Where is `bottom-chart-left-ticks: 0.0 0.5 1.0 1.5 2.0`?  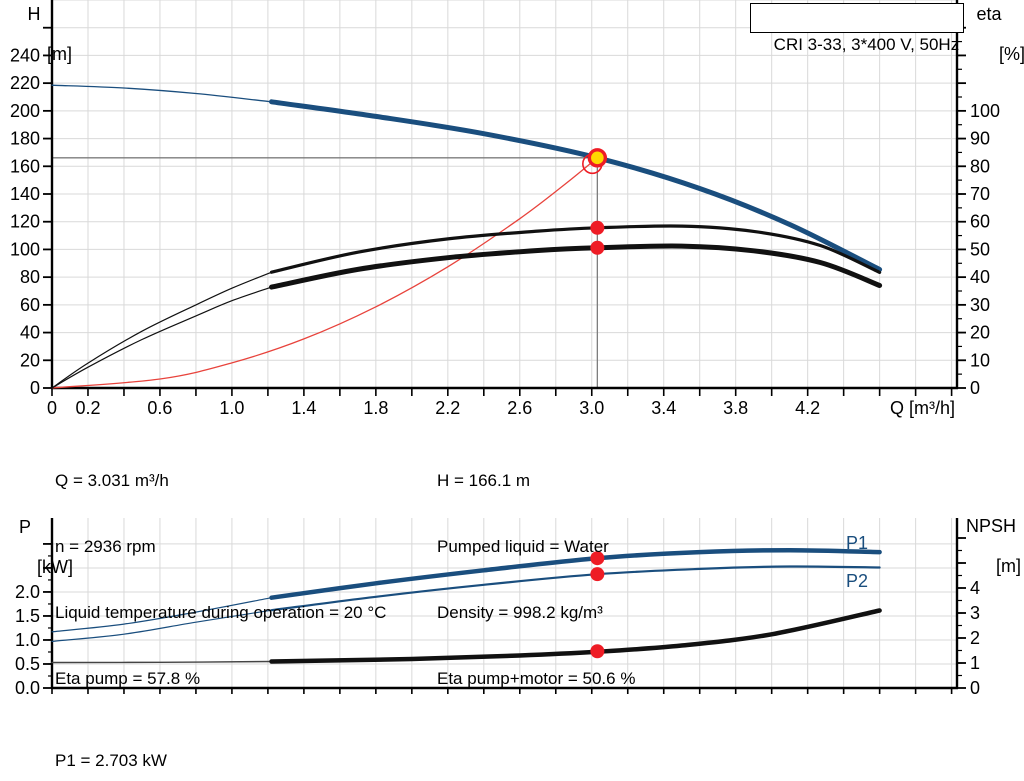
bottom-chart-left-ticks: 0.0 0.5 1.0 1.5 2.0 is located at coordinates (33, 620).